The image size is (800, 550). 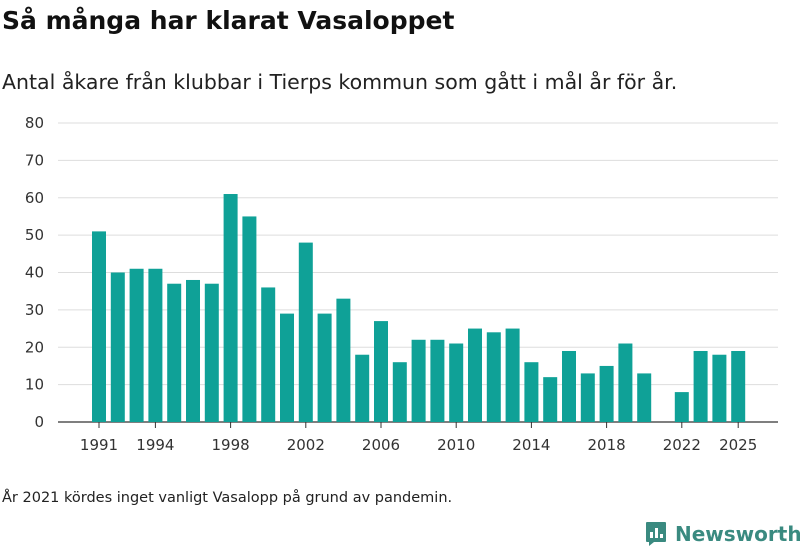 What do you see at coordinates (306, 445) in the screenshot?
I see `x-tick-label-2002: 2002` at bounding box center [306, 445].